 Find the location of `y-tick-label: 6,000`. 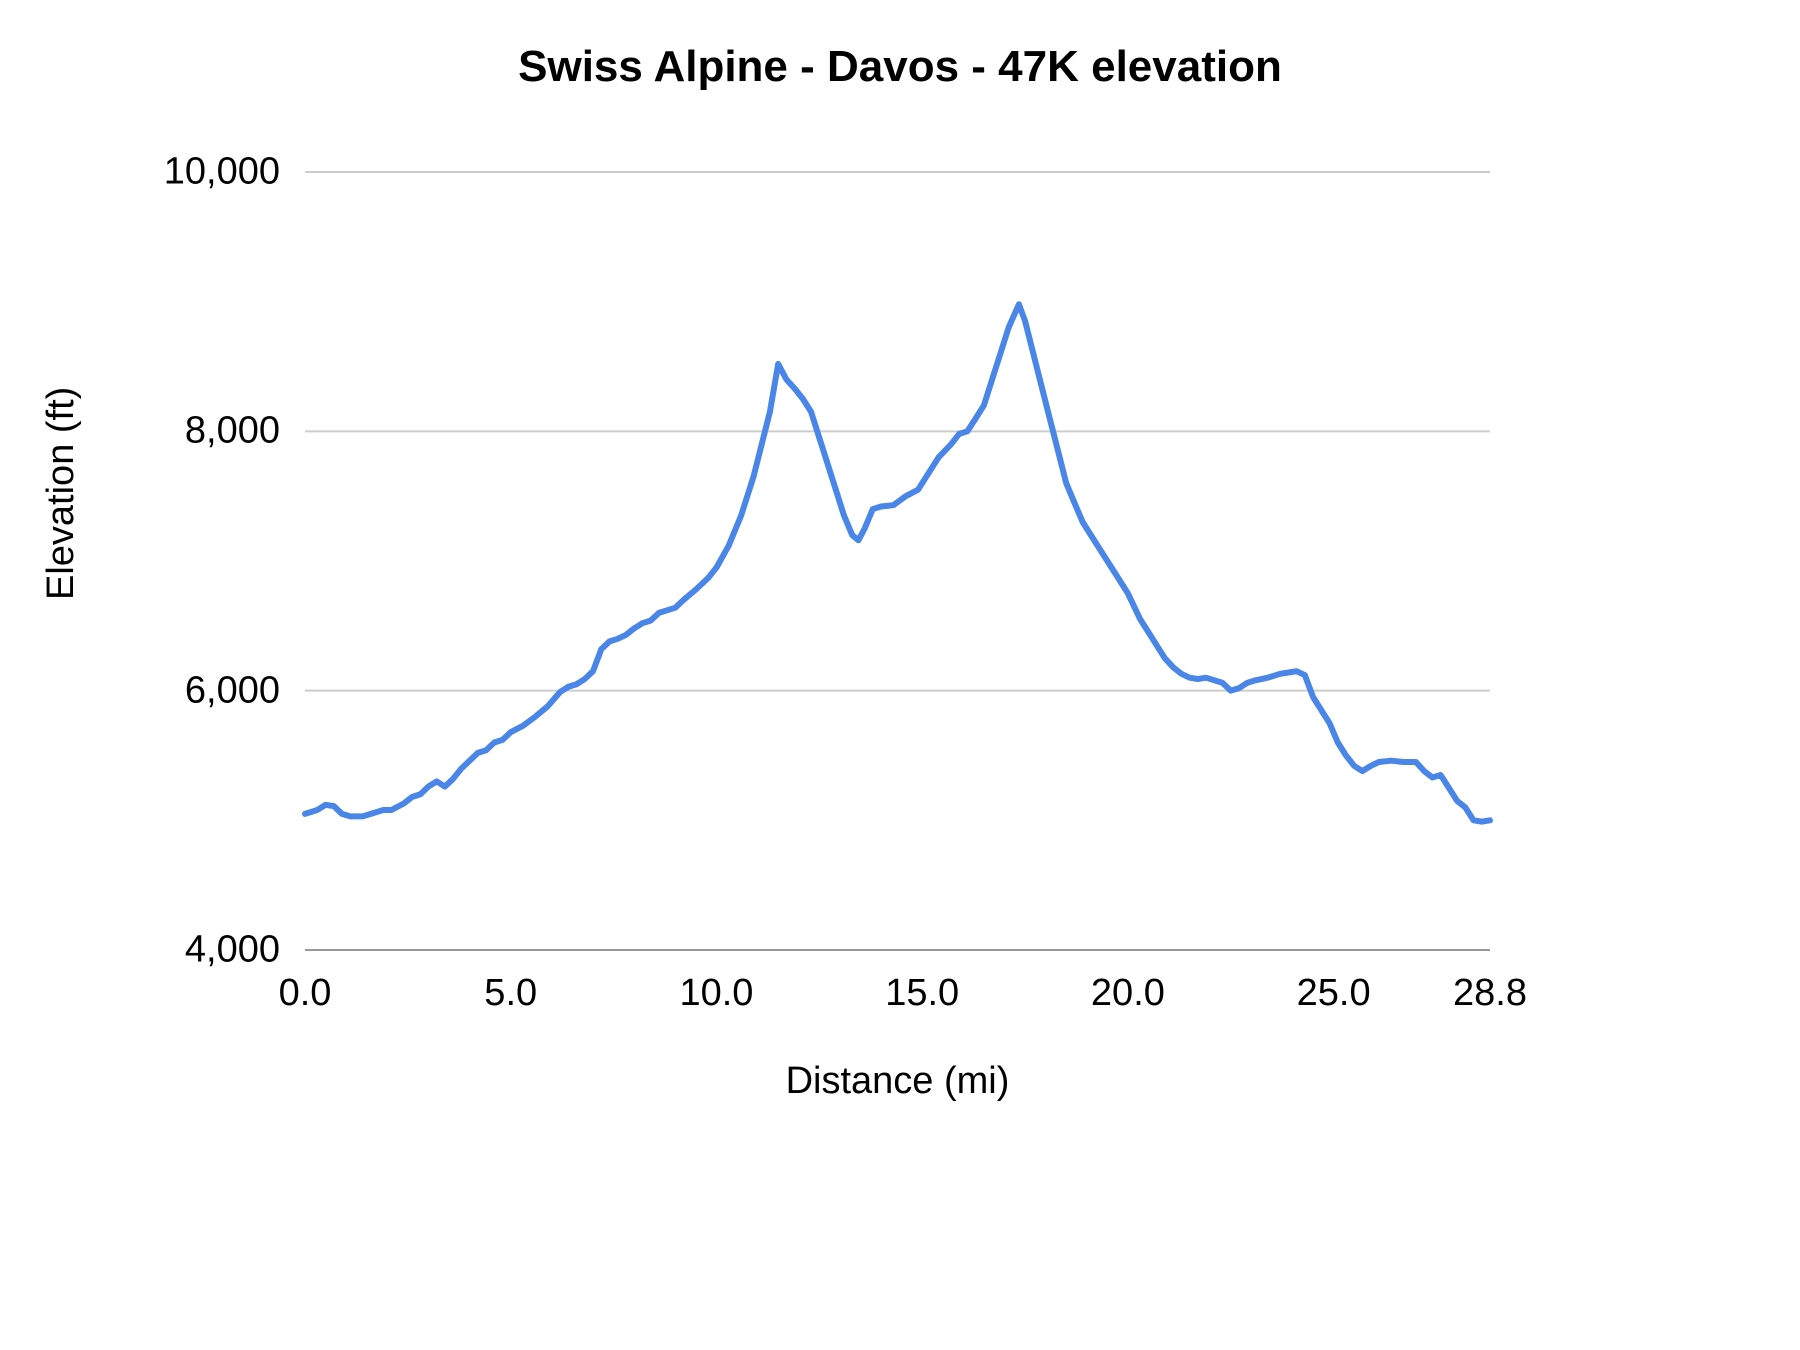

y-tick-label: 6,000 is located at coordinates (232, 690).